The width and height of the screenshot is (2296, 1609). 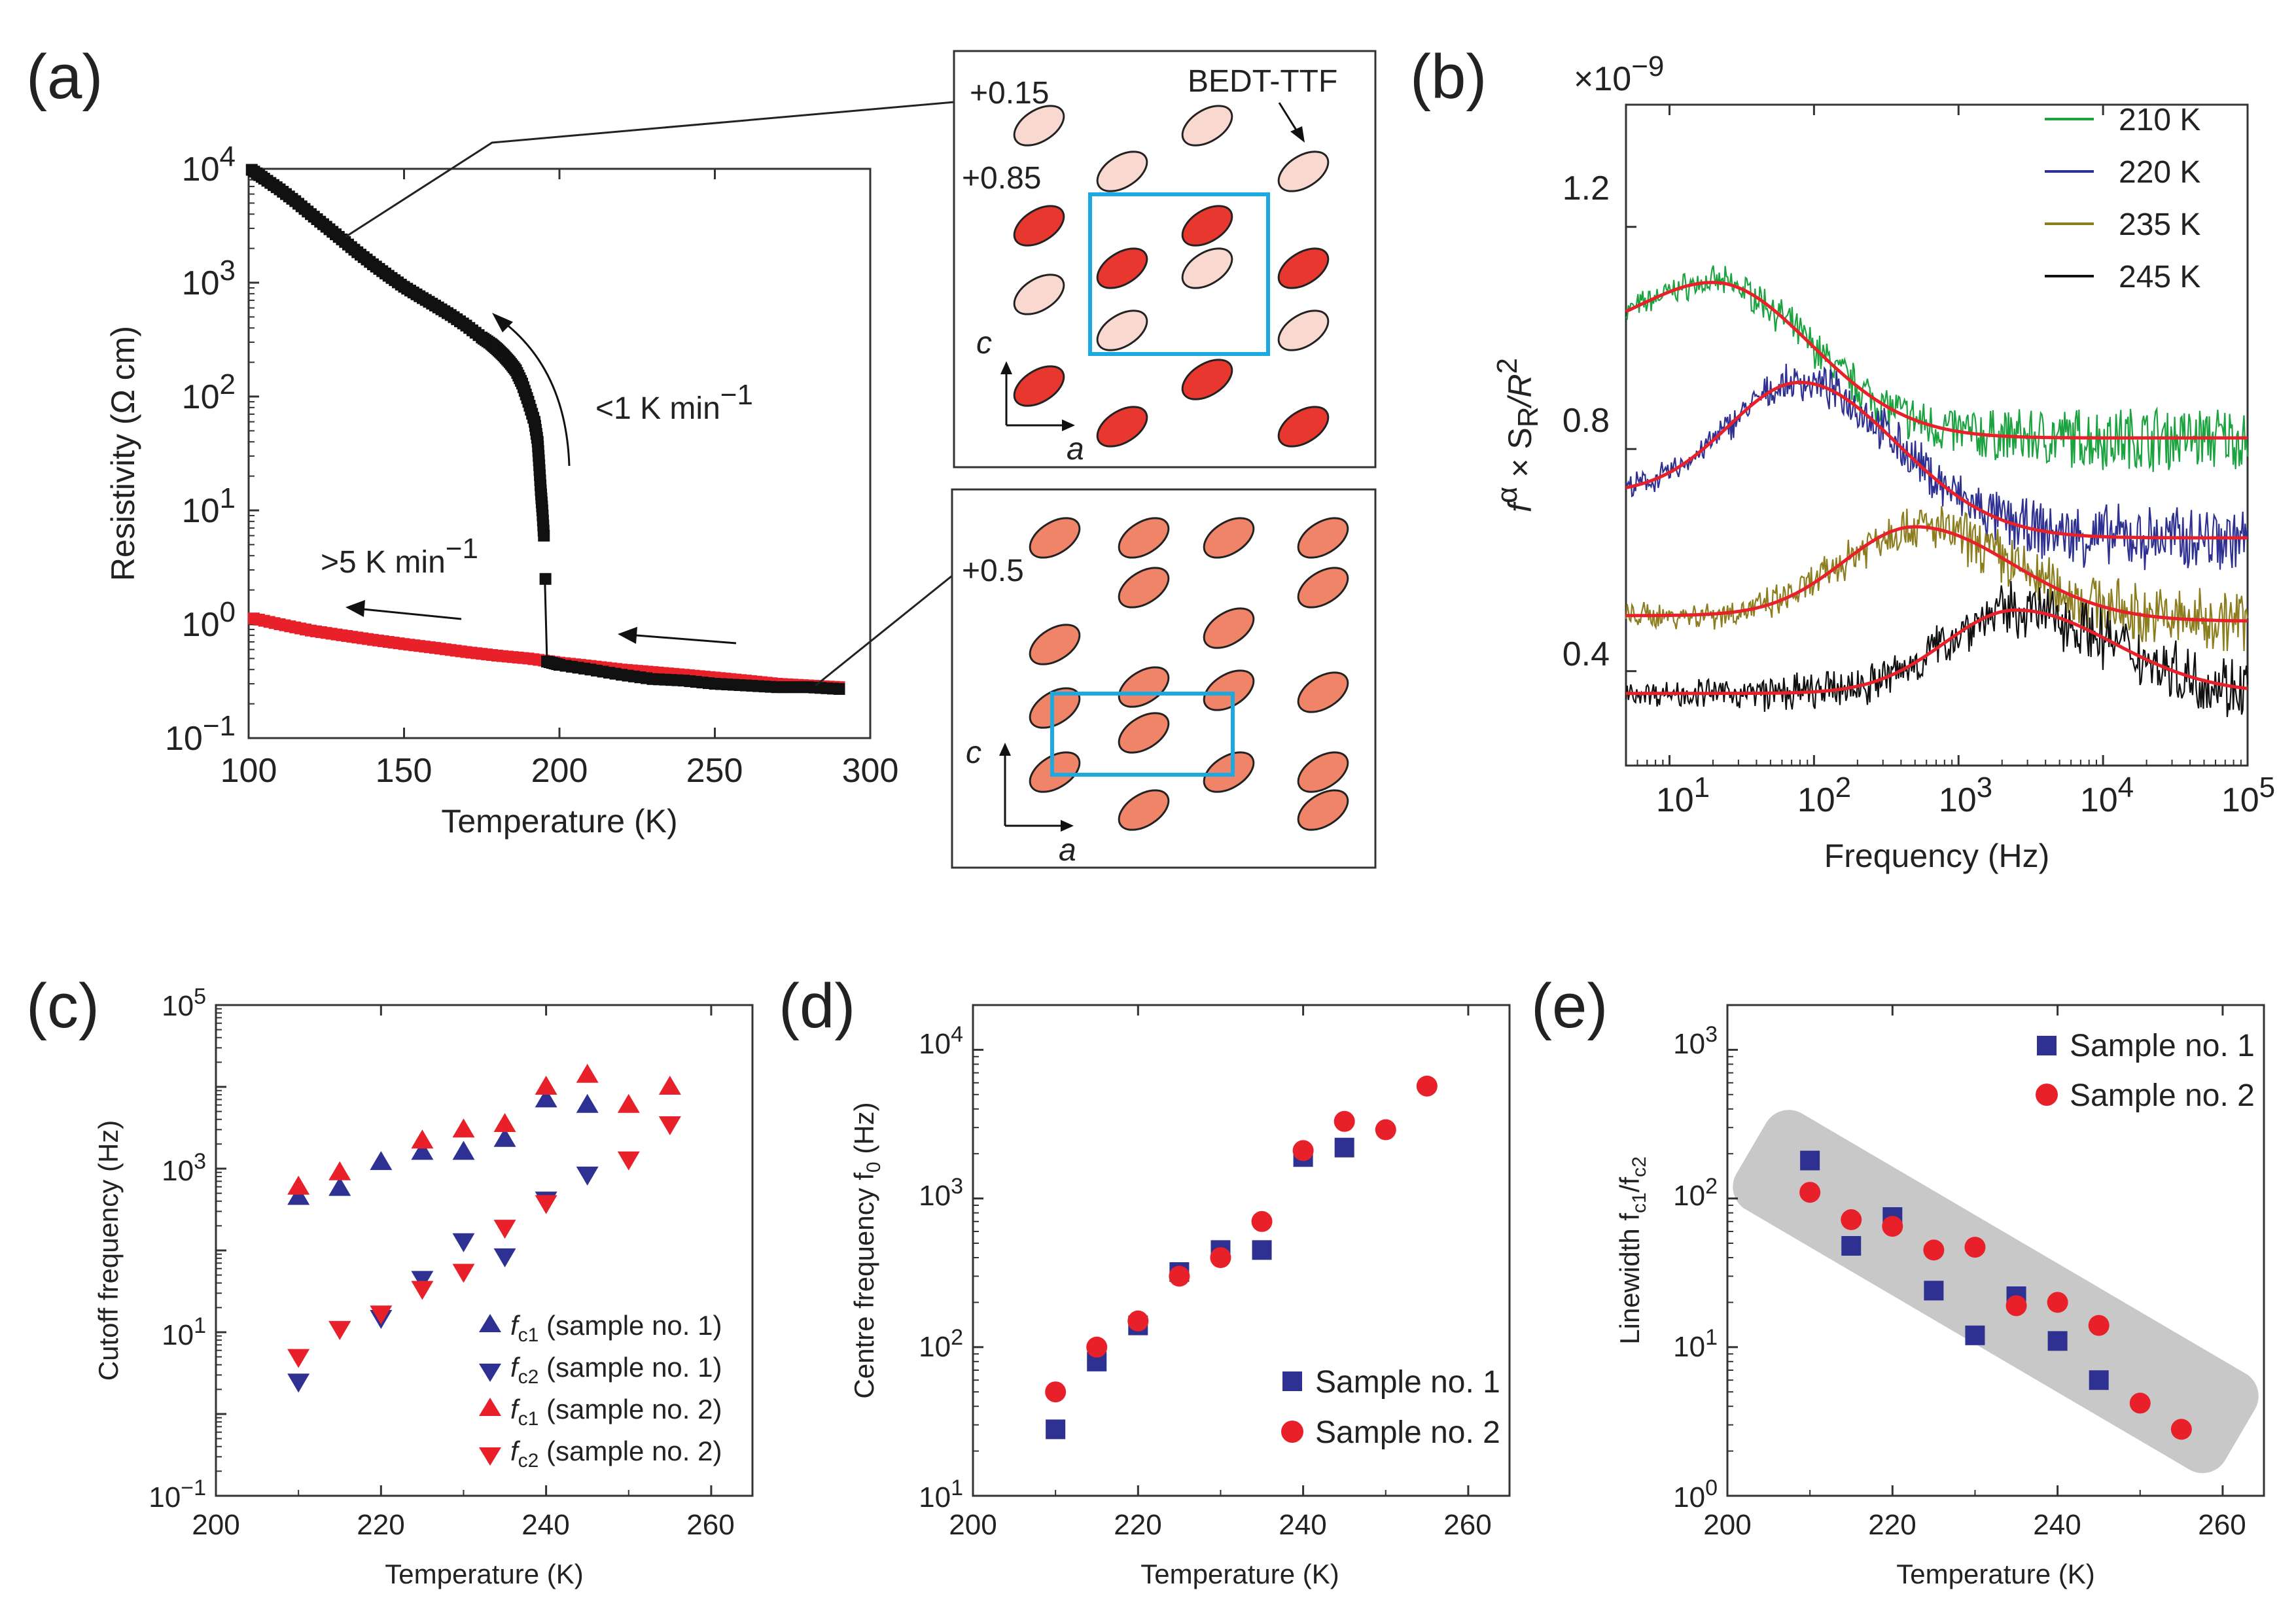 What do you see at coordinates (2159, 224) in the screenshot?
I see `legend-235k: 235 K` at bounding box center [2159, 224].